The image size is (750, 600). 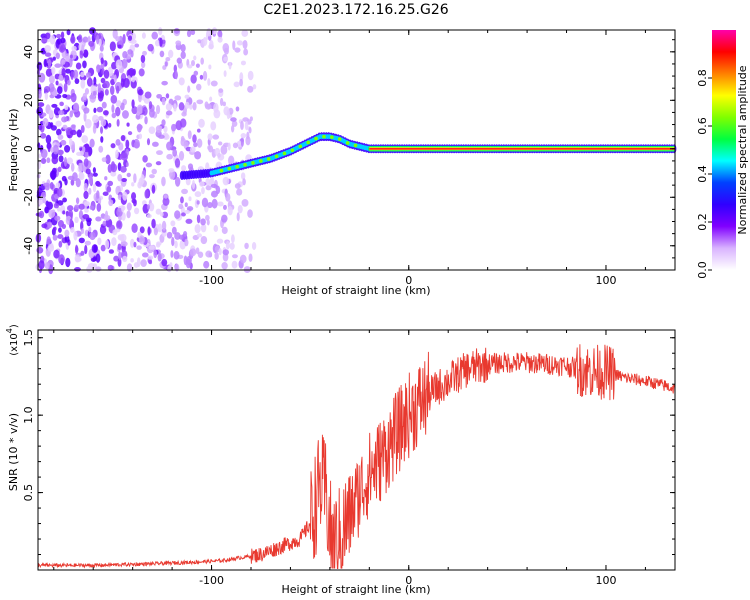 I want to click on scale-suffix: ), so click(x=14, y=326).